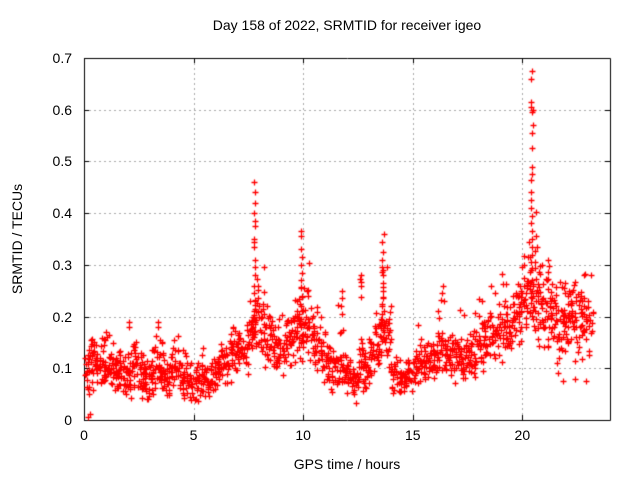 Image resolution: width=640 pixels, height=480 pixels. I want to click on y-tick-label: 0.6, so click(62, 109).